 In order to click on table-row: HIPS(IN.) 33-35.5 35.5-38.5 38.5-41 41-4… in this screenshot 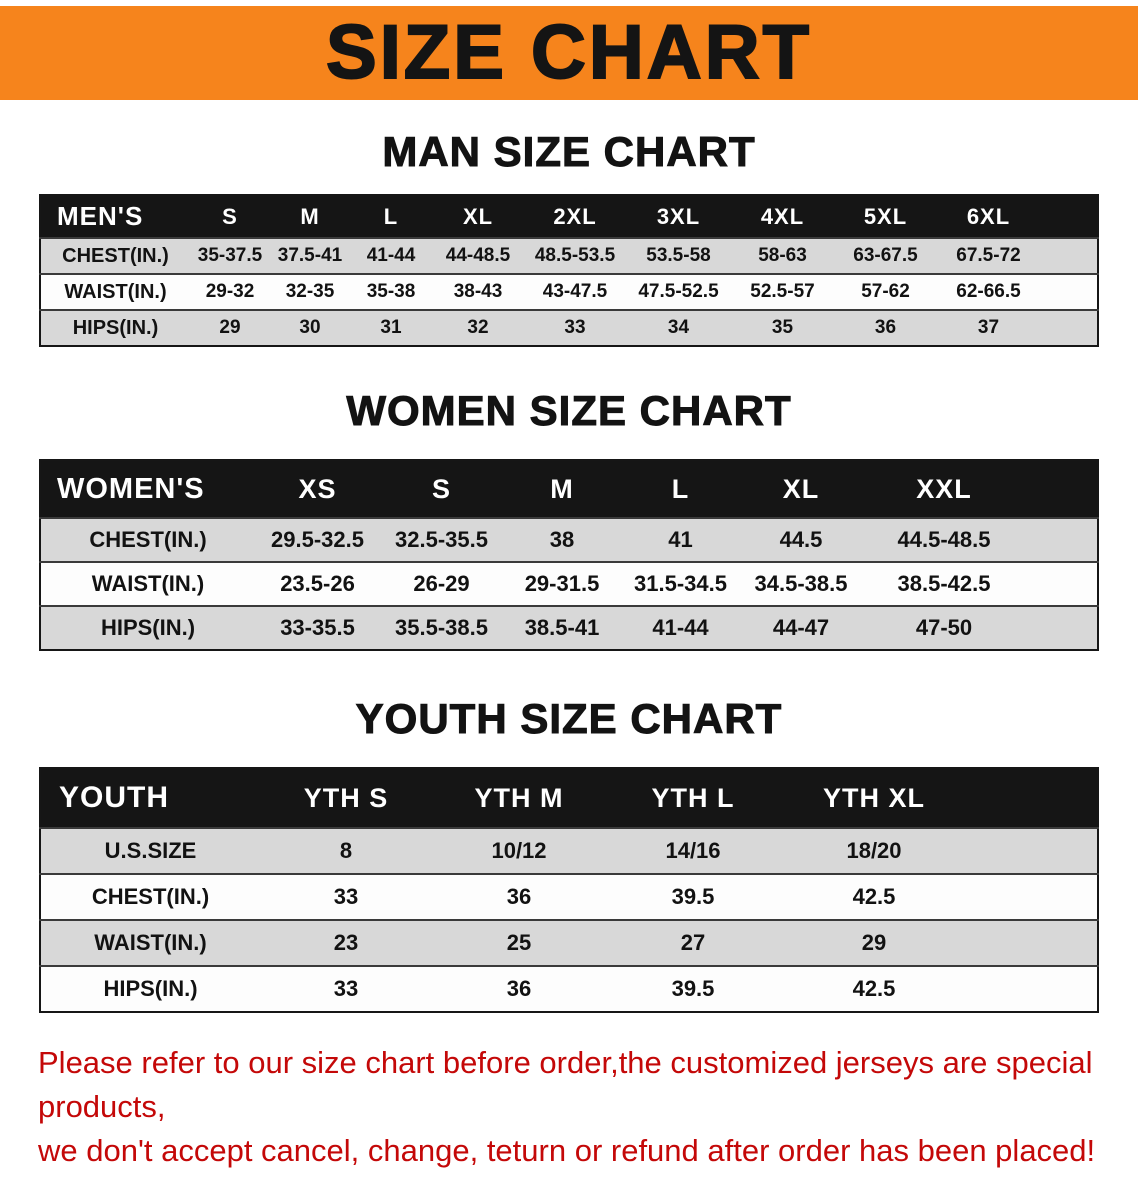, I will do `click(569, 628)`.